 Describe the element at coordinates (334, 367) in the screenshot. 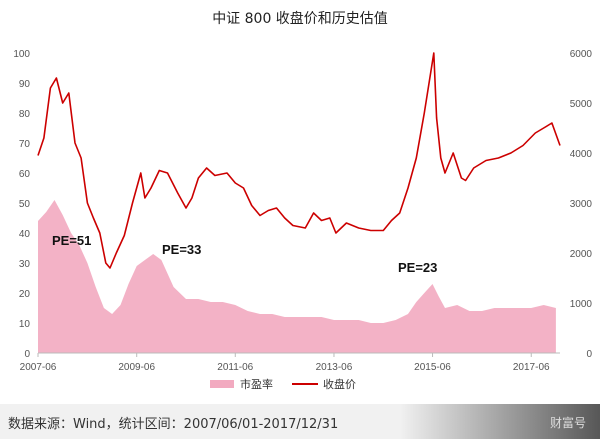

I see `x-tick-label: 2013-06` at that location.